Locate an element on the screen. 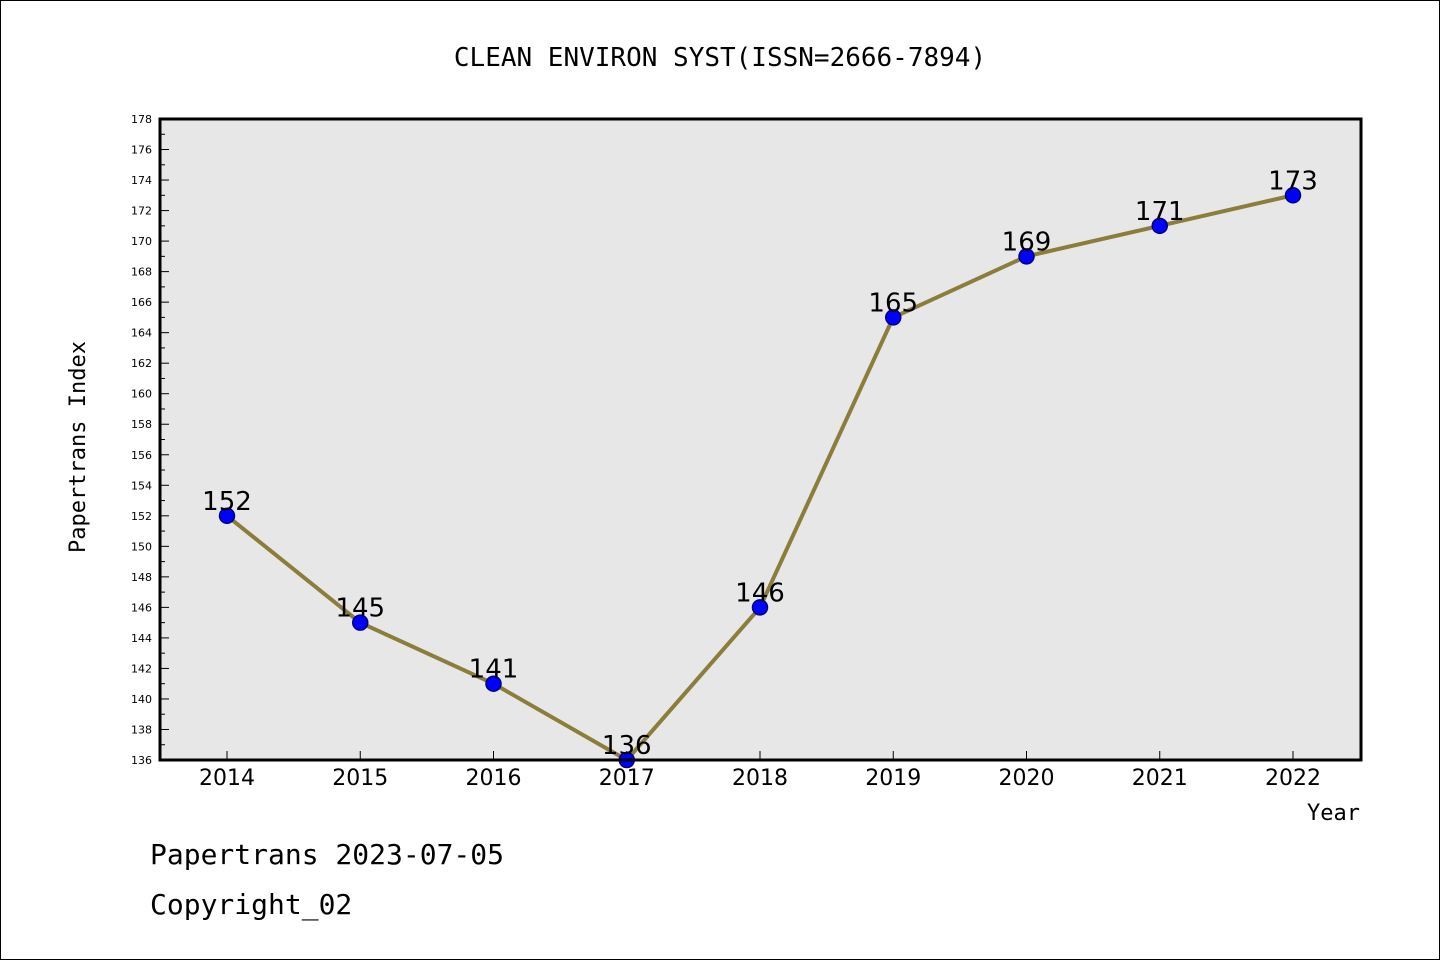 This screenshot has width=1440, height=960. x-tick-label: 2015 is located at coordinates (360, 778).